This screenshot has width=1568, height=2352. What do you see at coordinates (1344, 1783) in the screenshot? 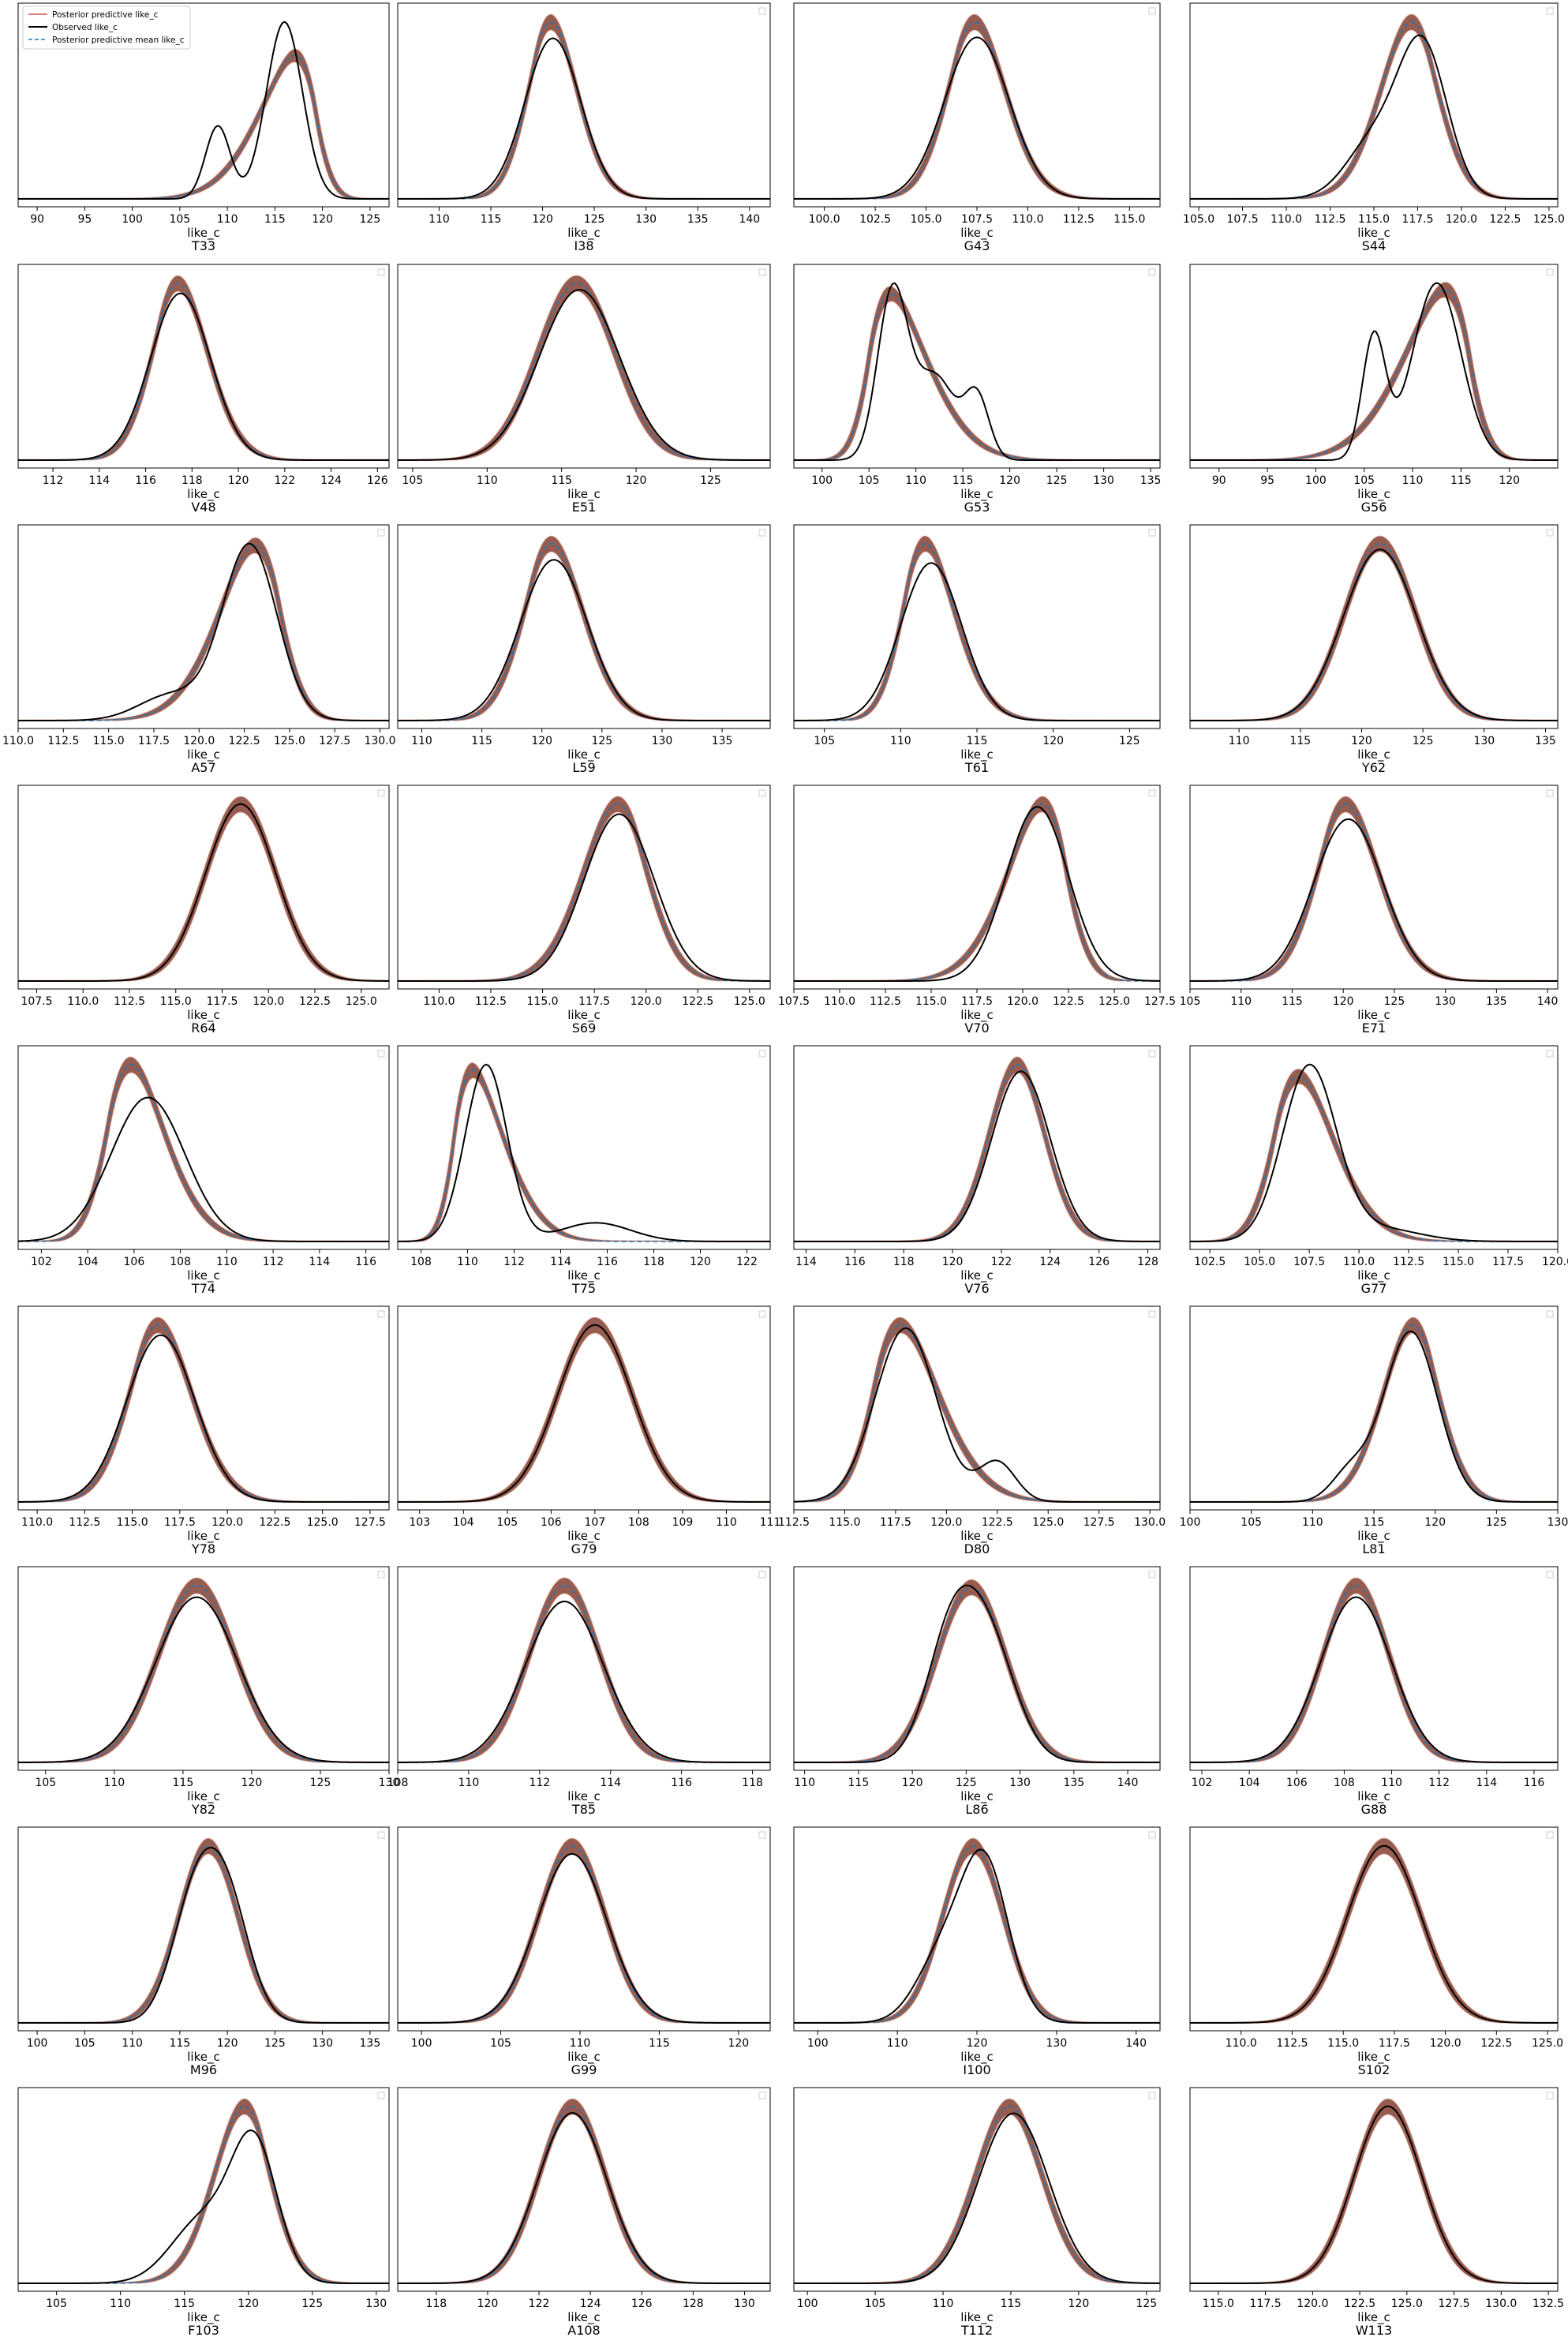
I see `x-tick-label: 108` at bounding box center [1344, 1783].